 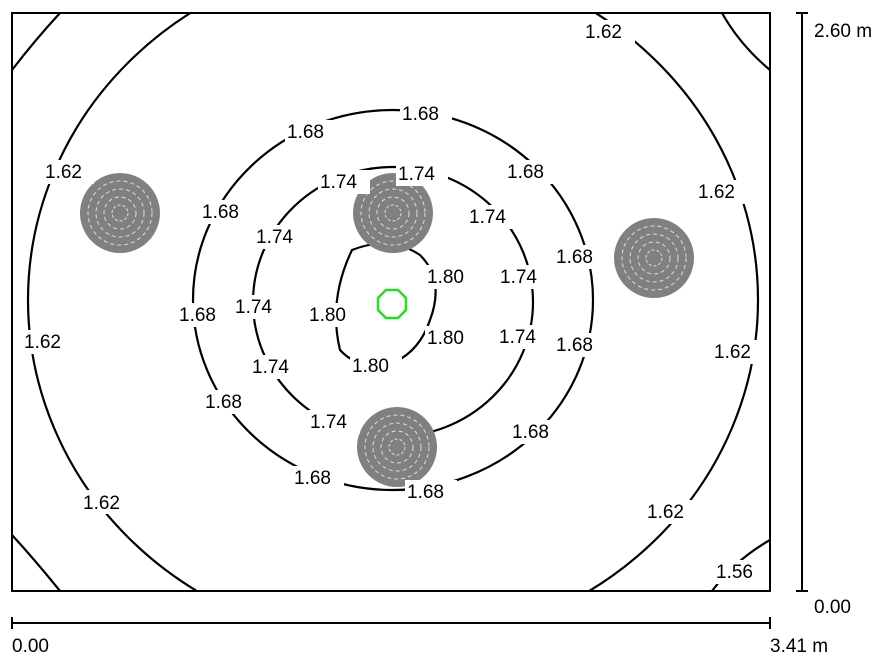 What do you see at coordinates (30, 646) in the screenshot?
I see `x-min-label: 0.00` at bounding box center [30, 646].